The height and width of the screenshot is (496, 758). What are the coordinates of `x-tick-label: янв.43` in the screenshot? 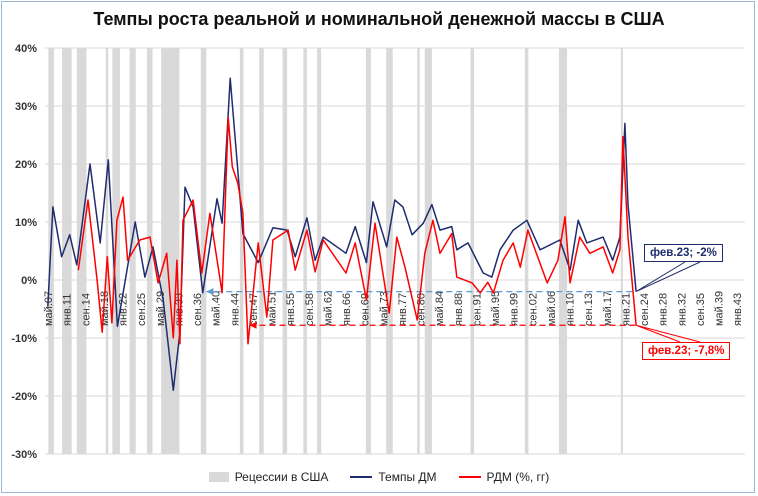 It's located at (738, 309).